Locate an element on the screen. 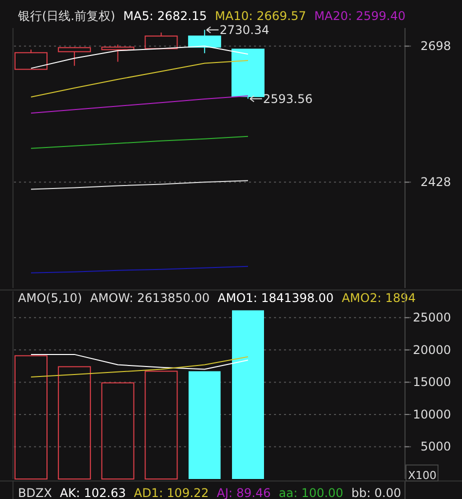 The width and height of the screenshot is (462, 499). y-tick-label: 2428 is located at coordinates (435, 182).